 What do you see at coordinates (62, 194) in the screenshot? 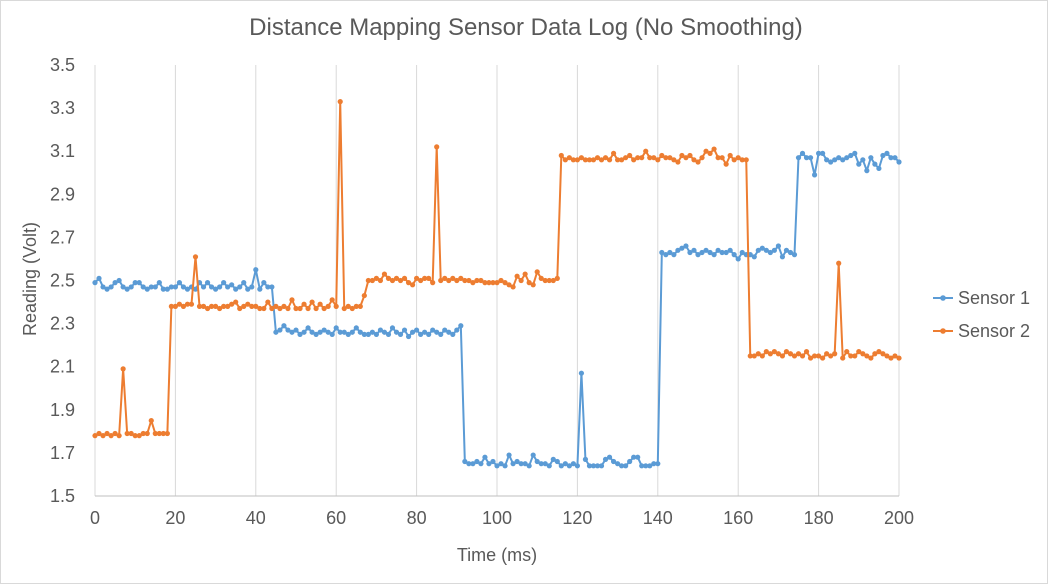
I see `y-tick-label: 2.9` at bounding box center [62, 194].